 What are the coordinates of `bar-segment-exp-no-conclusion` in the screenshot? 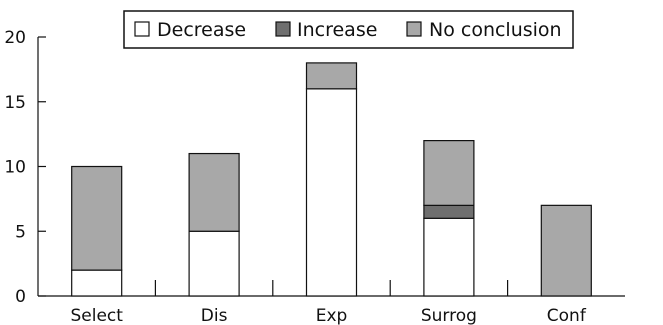 It's located at (331, 76).